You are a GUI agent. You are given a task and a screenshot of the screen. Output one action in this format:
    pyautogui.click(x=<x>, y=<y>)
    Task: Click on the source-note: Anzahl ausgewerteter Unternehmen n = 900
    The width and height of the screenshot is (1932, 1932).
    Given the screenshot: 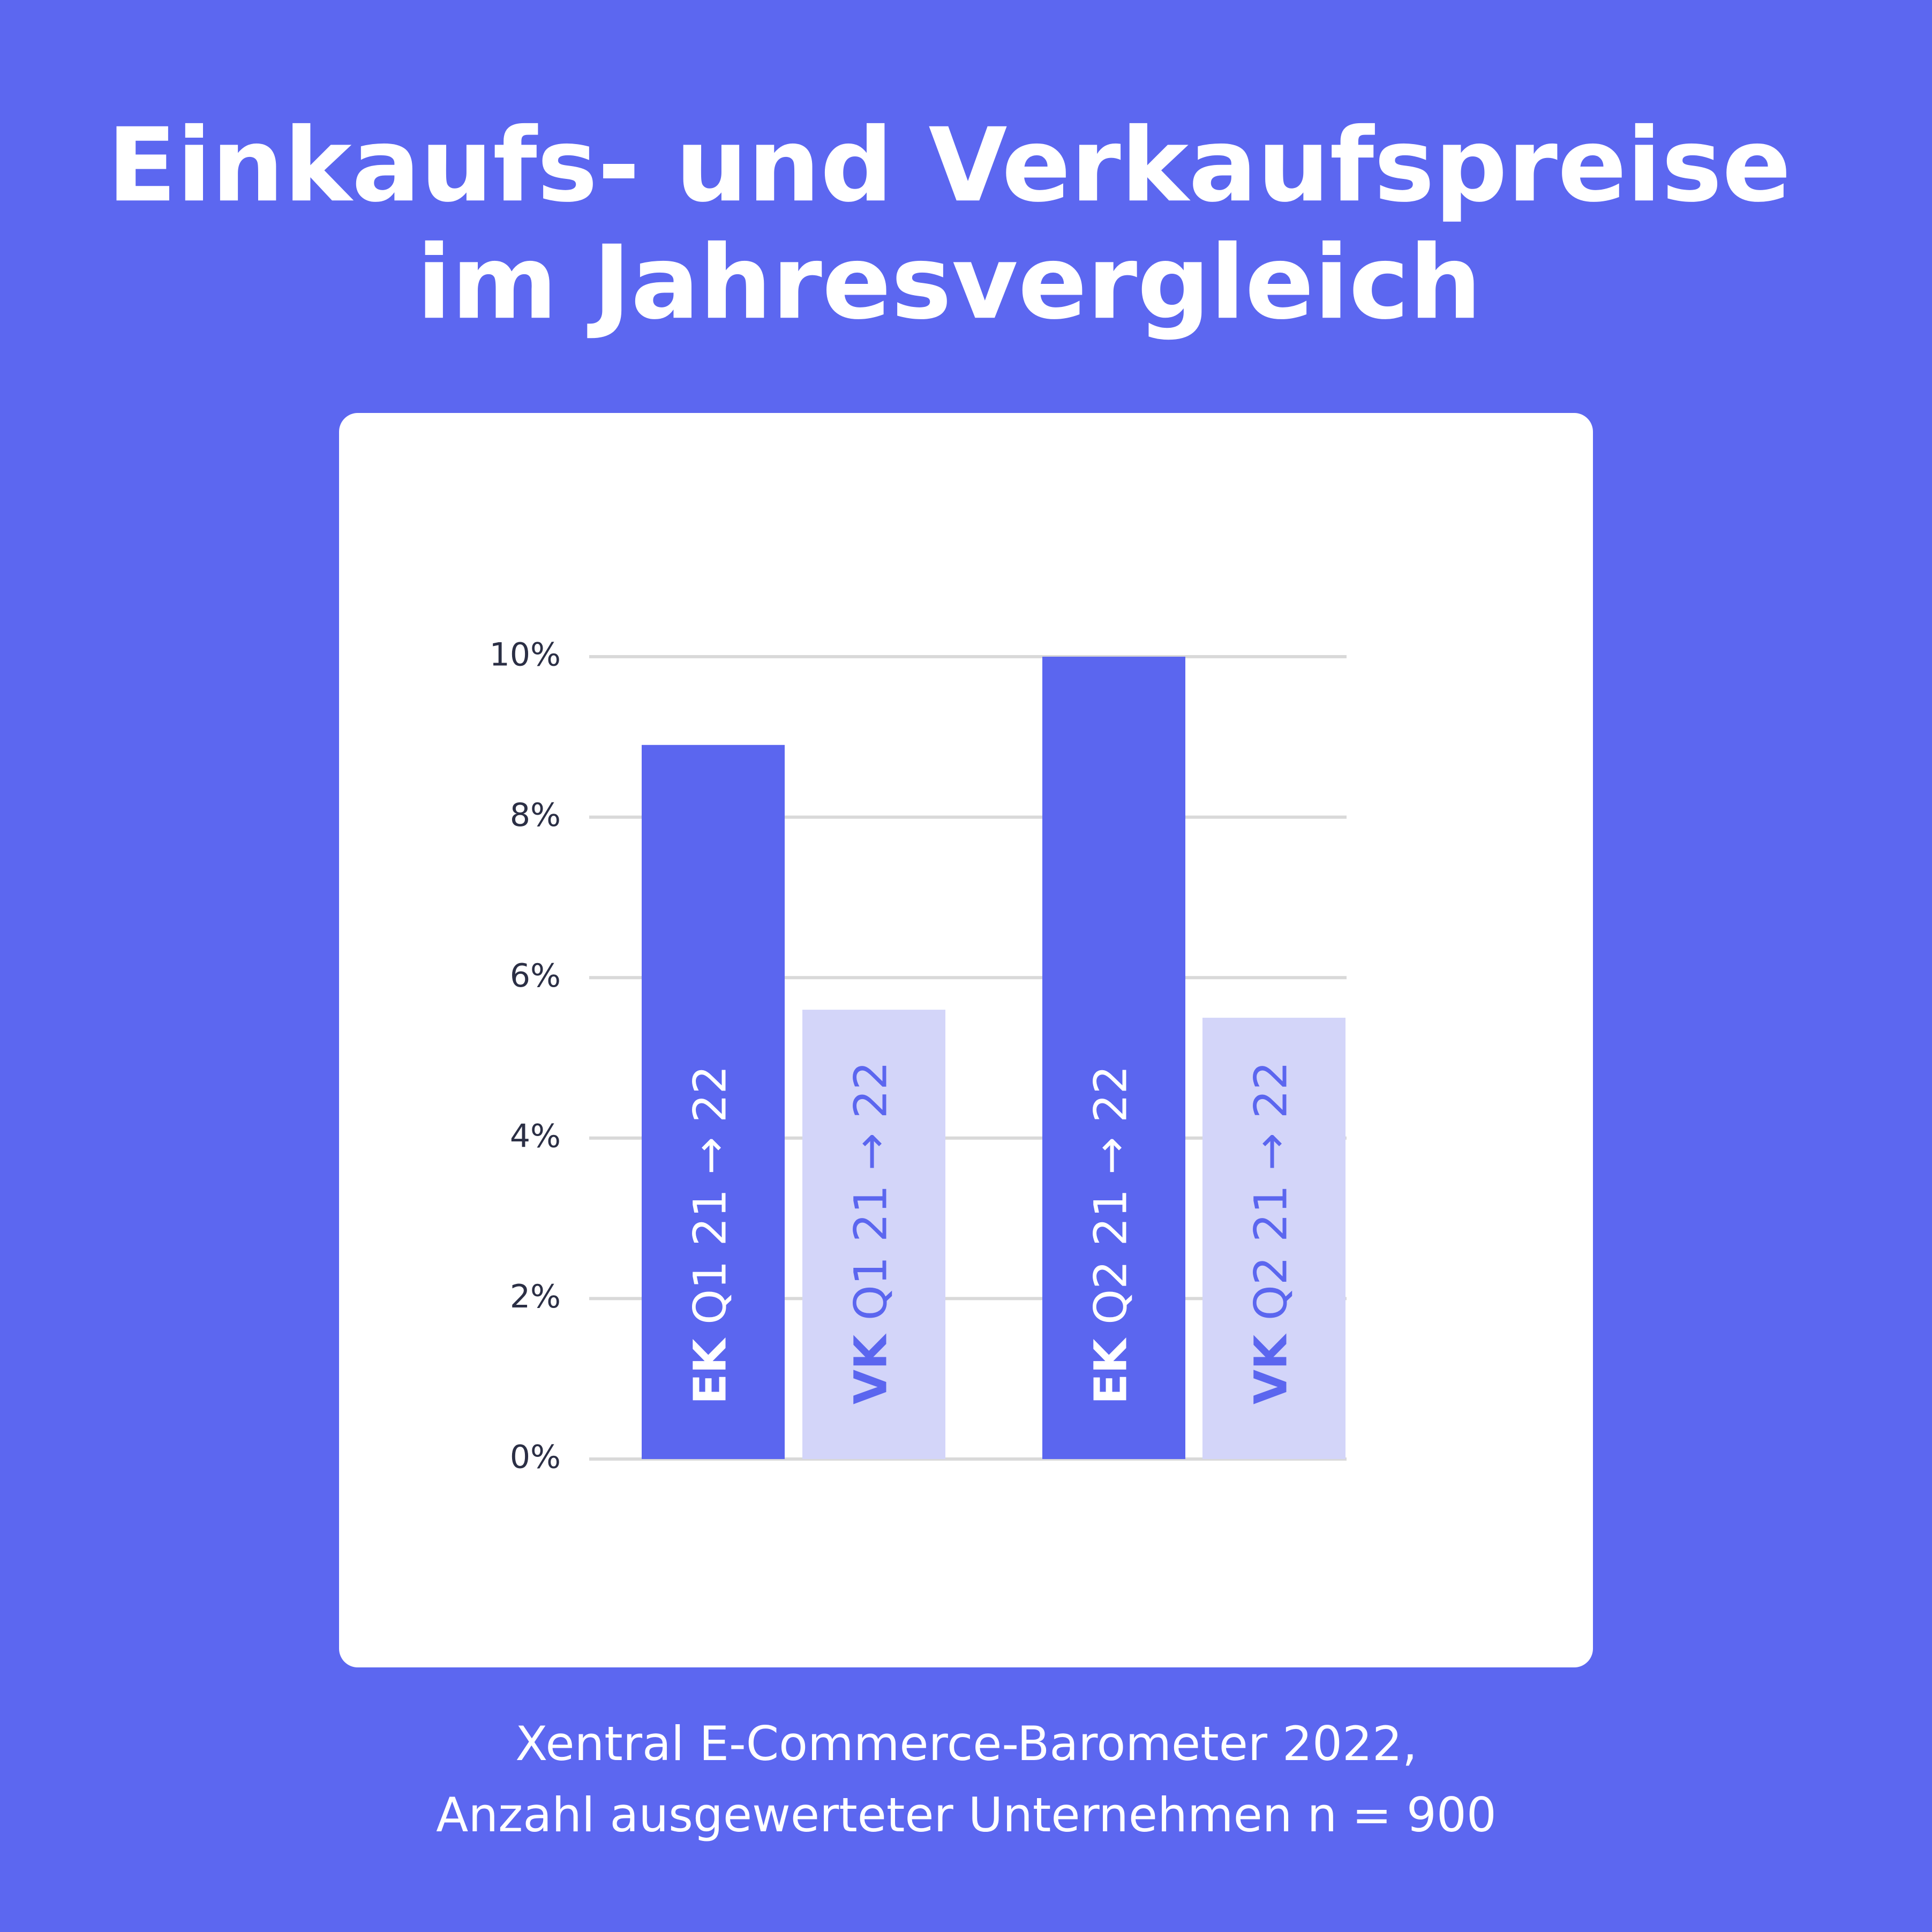 What is the action you would take?
    pyautogui.click(x=967, y=1815)
    